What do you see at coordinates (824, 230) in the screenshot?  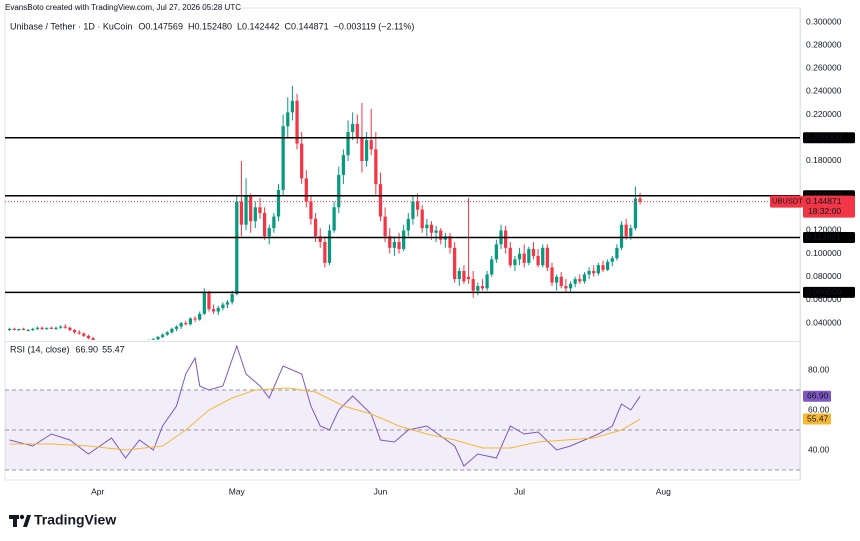 I see `y-tick-label: 0.120000` at bounding box center [824, 230].